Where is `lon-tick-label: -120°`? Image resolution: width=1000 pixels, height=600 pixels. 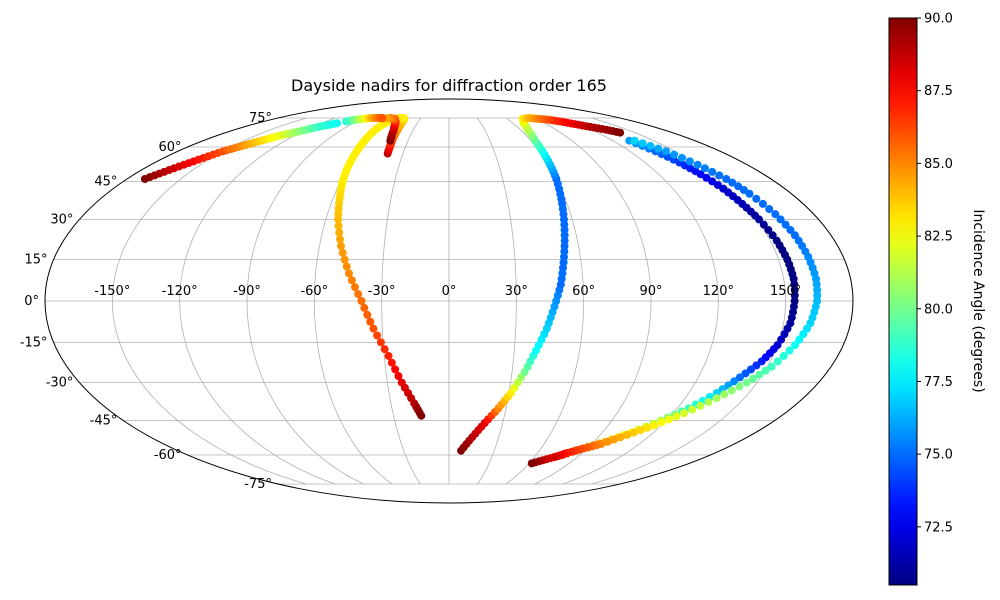
lon-tick-label: -120° is located at coordinates (180, 291).